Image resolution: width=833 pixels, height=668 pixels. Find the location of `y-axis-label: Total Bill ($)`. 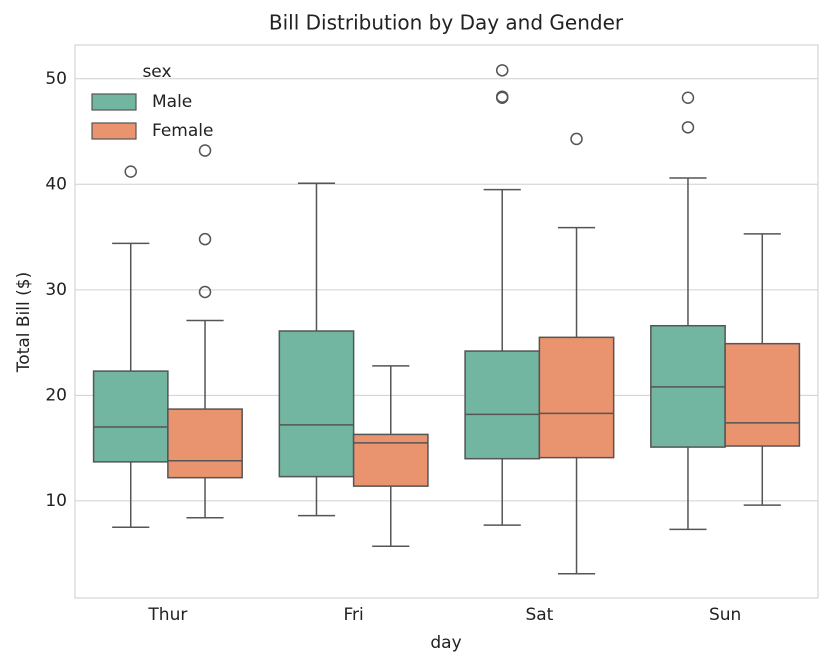

y-axis-label: Total Bill ($) is located at coordinates (24, 322).